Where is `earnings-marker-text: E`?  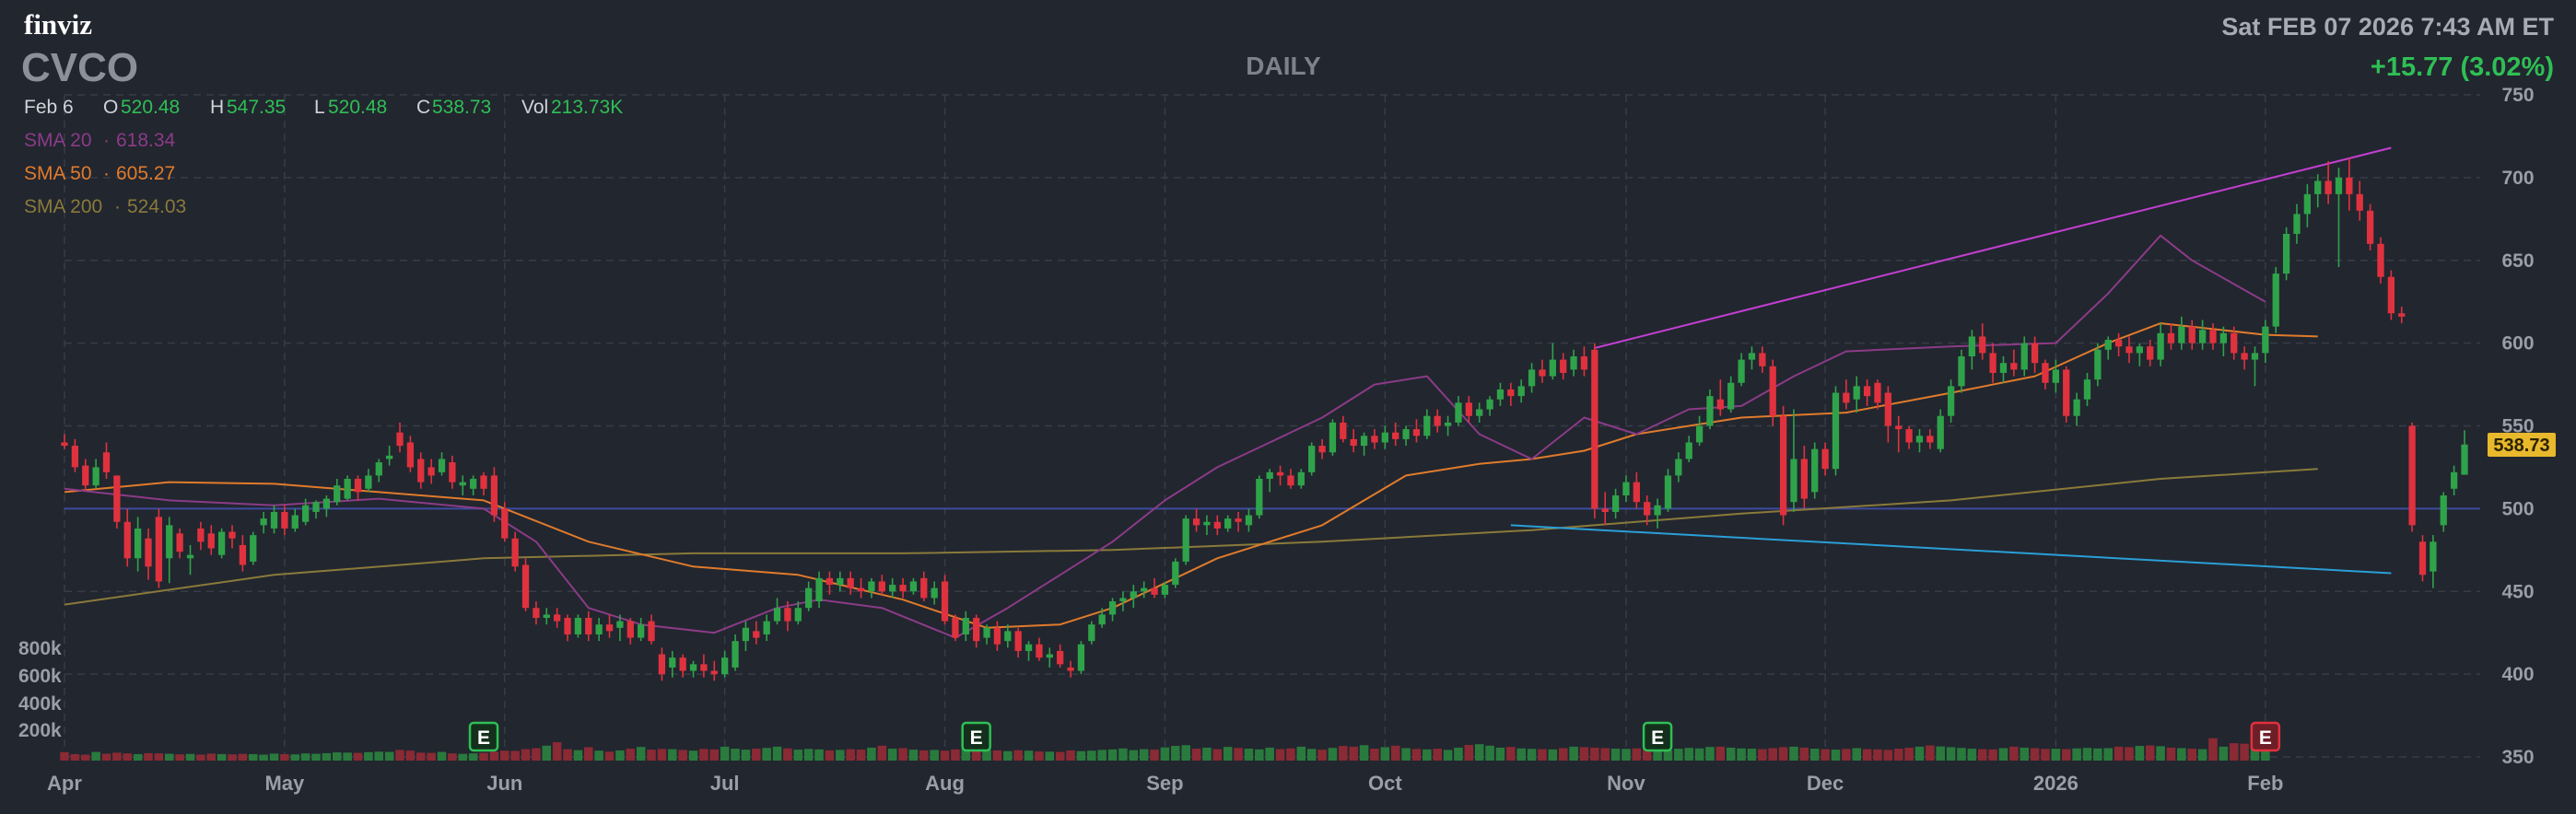
earnings-marker-text: E is located at coordinates (1657, 738).